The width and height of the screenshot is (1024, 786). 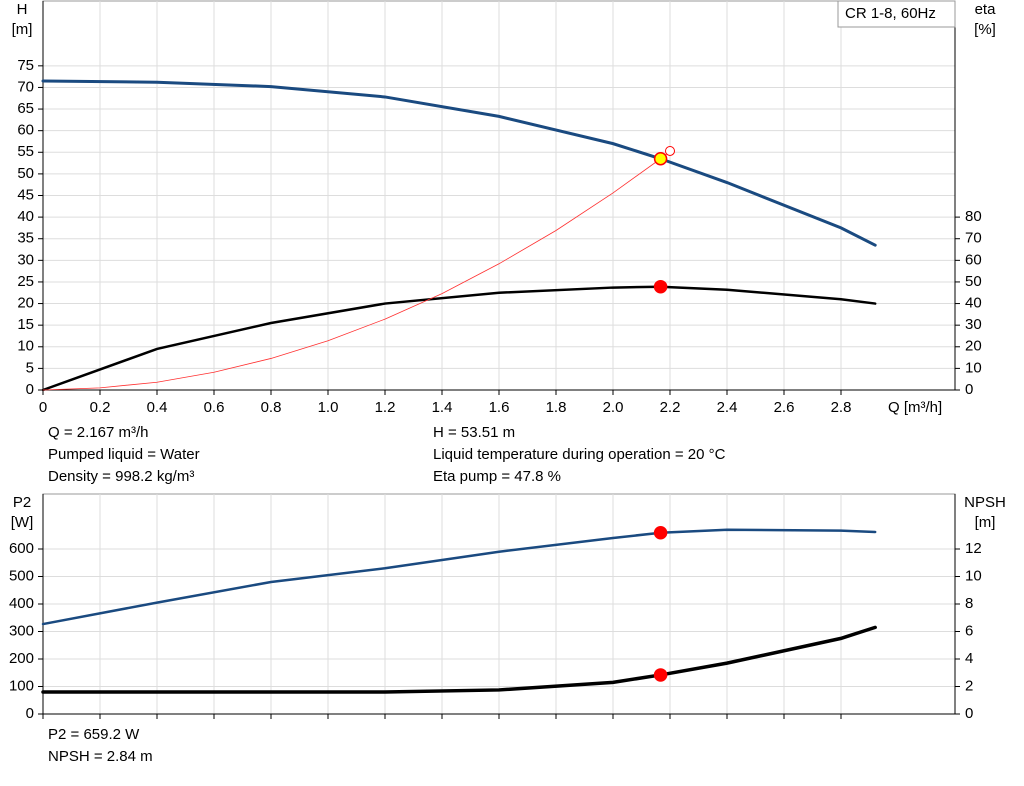 I want to click on x-tick-label: 2.4, so click(x=727, y=407).